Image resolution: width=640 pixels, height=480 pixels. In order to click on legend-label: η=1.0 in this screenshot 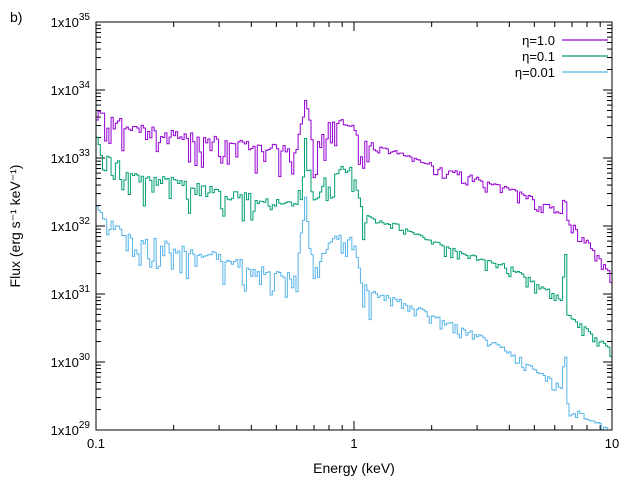, I will do `click(538, 40)`.